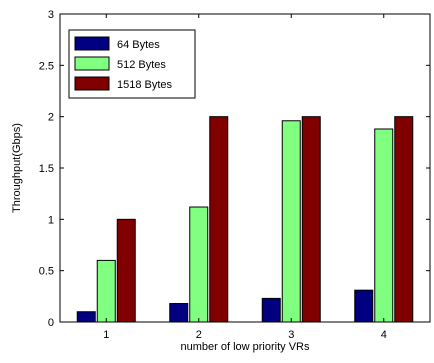  What do you see at coordinates (138, 45) in the screenshot?
I see `legend-label: 64 Bytes` at bounding box center [138, 45].